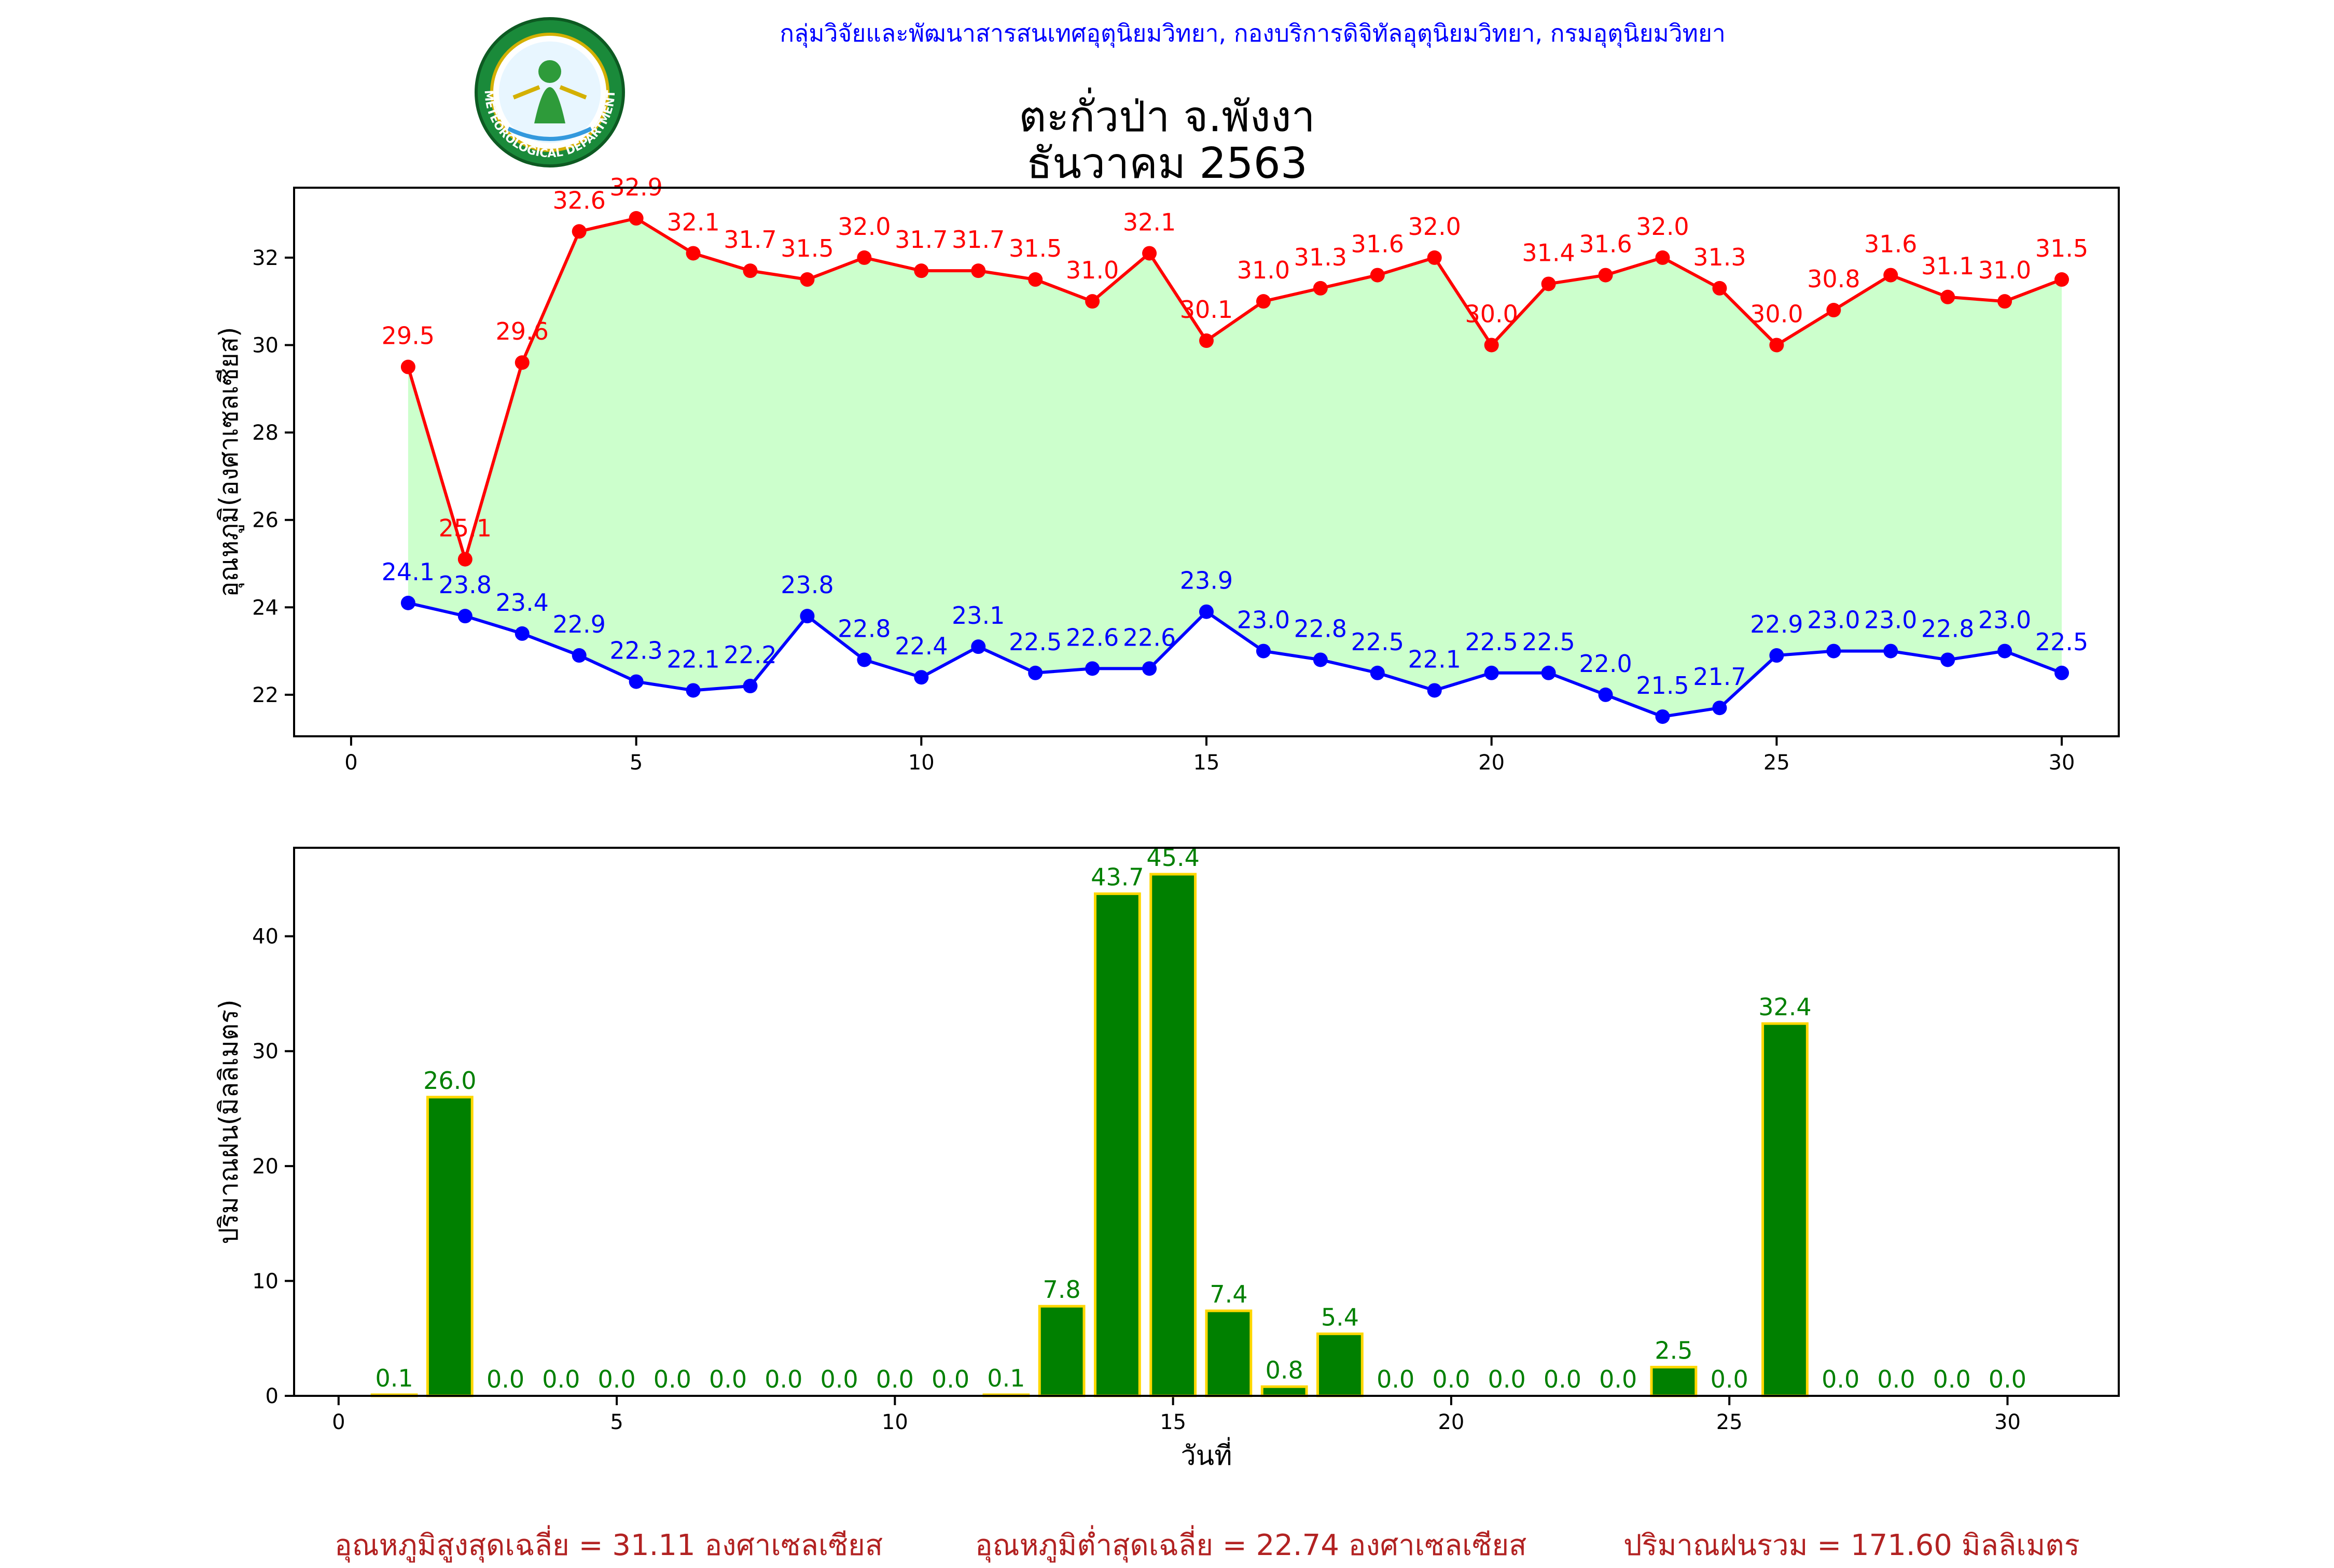 The image size is (2334, 1568). Describe the element at coordinates (635, 651) in the screenshot. I see `min-temperature-label: 22.3` at that location.